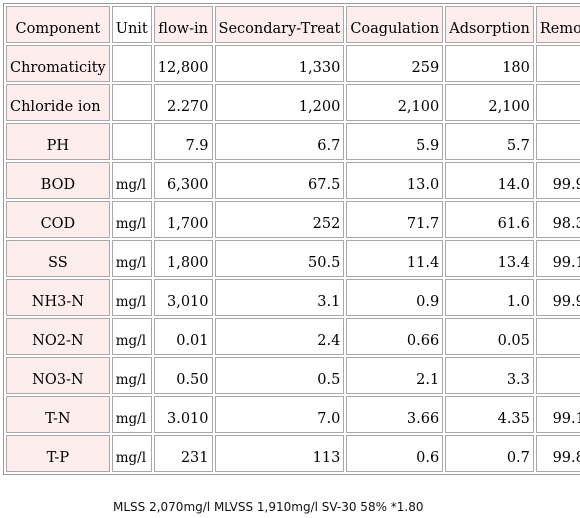 This screenshot has width=580, height=518. What do you see at coordinates (58, 414) in the screenshot?
I see `cell-component: T-N` at bounding box center [58, 414].